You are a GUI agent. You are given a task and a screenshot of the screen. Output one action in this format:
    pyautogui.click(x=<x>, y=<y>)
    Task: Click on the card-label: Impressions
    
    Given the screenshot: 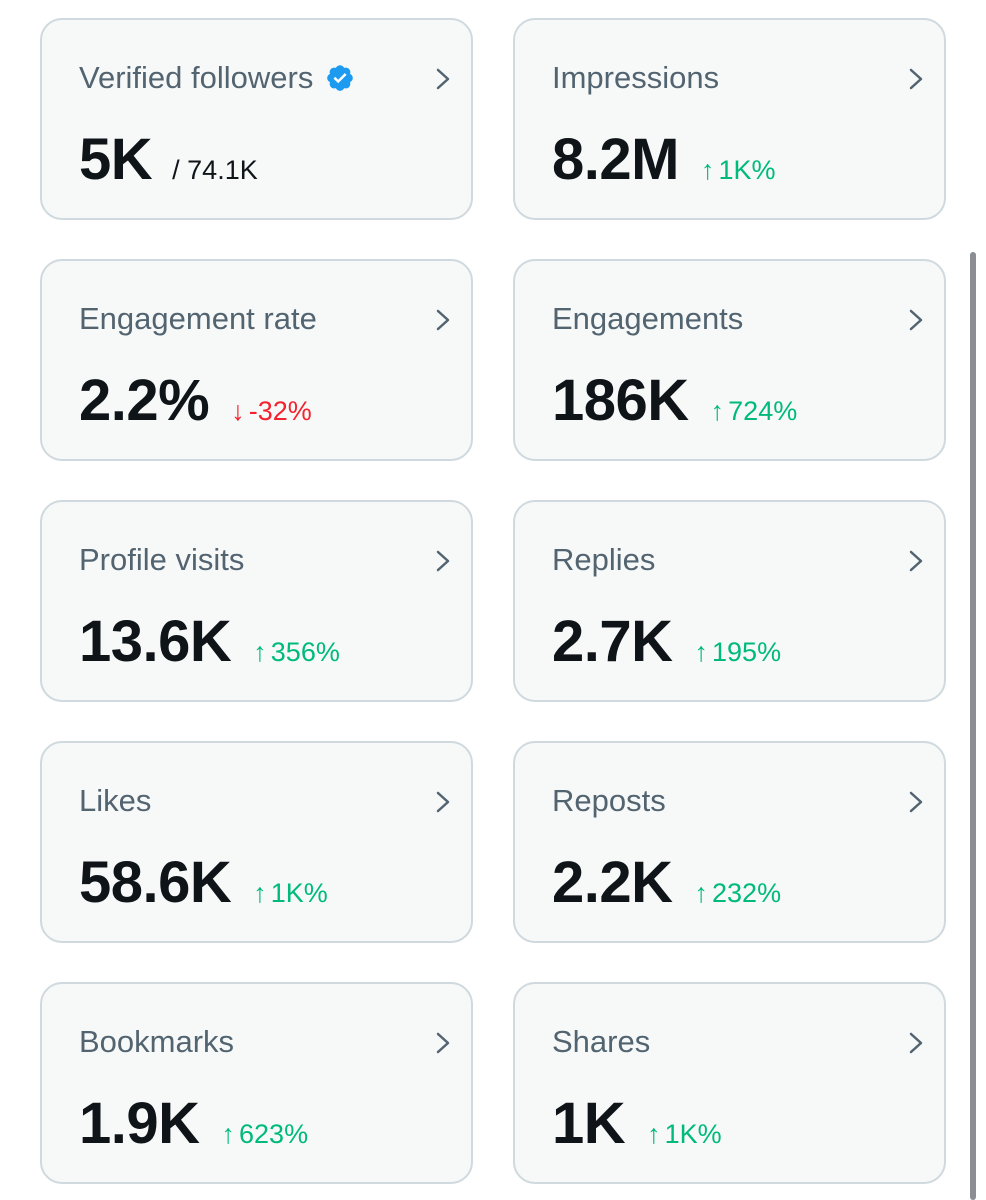 What is the action you would take?
    pyautogui.click(x=636, y=77)
    